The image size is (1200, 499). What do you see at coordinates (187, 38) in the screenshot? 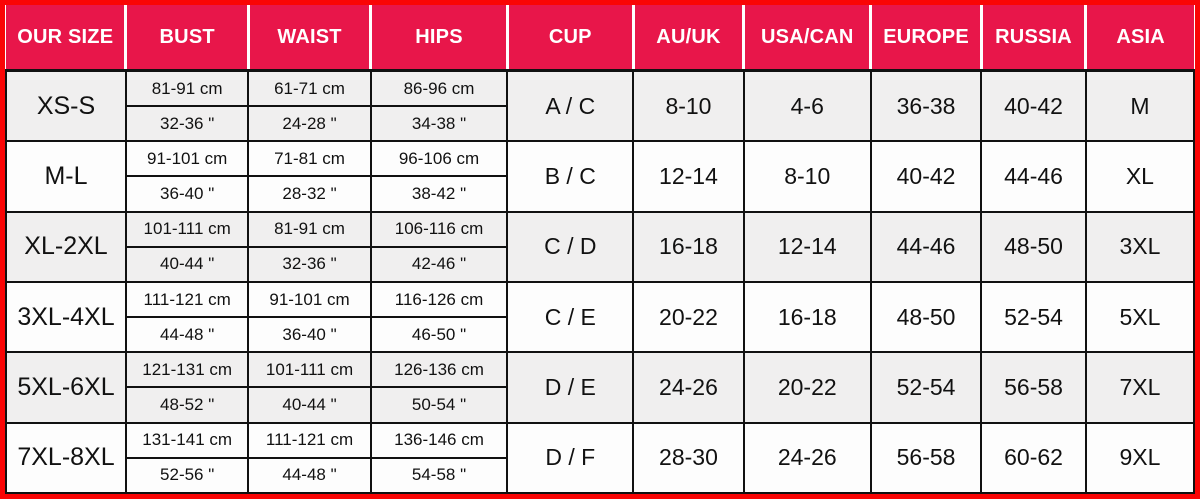
I see `col-header-bust: BUST` at bounding box center [187, 38].